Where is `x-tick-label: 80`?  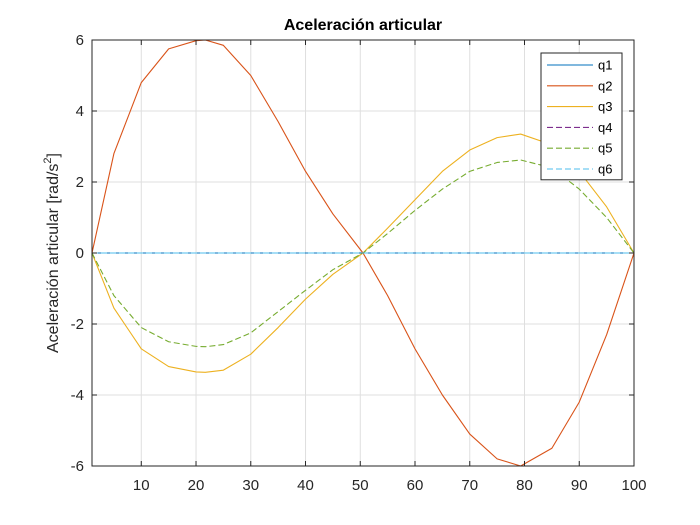
x-tick-label: 80 is located at coordinates (524, 485).